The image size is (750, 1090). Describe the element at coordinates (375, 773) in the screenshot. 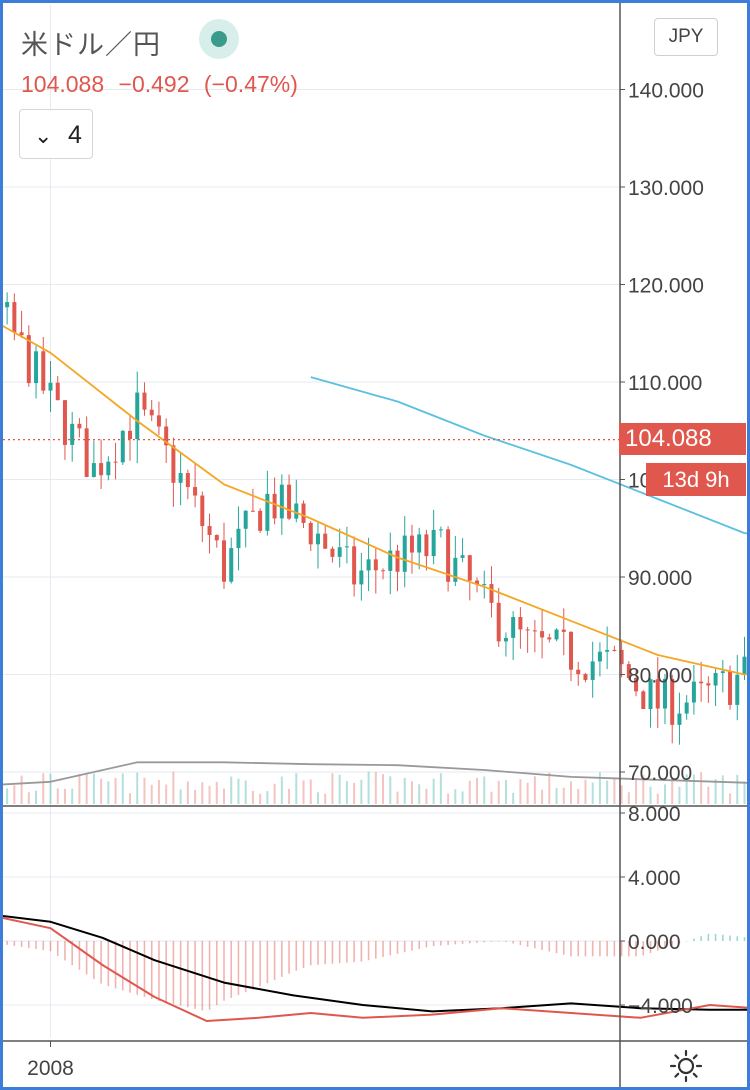

I see `volume-ma-line` at that location.